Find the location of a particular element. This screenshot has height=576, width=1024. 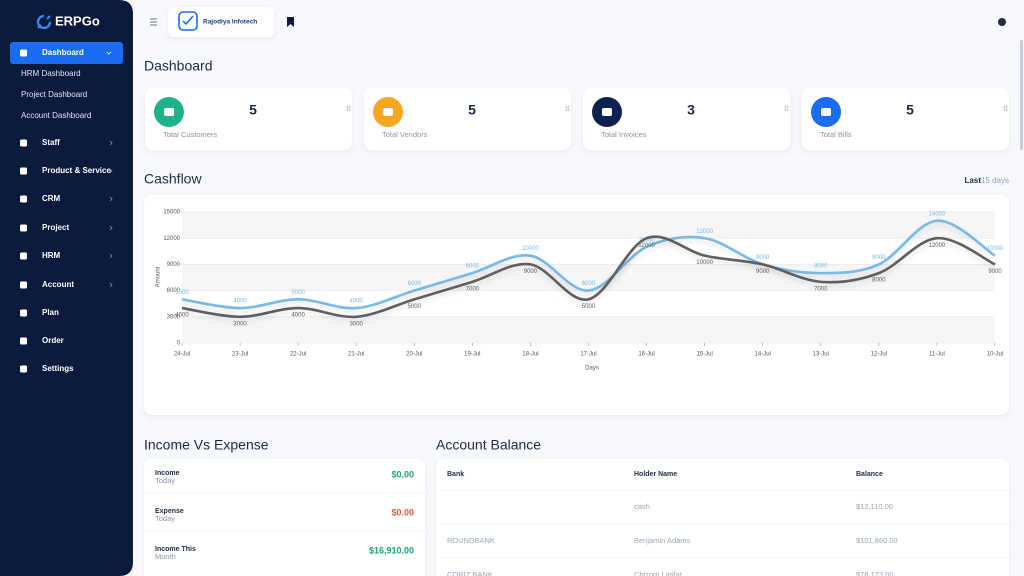

cell-balance: $78,173.00 is located at coordinates (875, 573).